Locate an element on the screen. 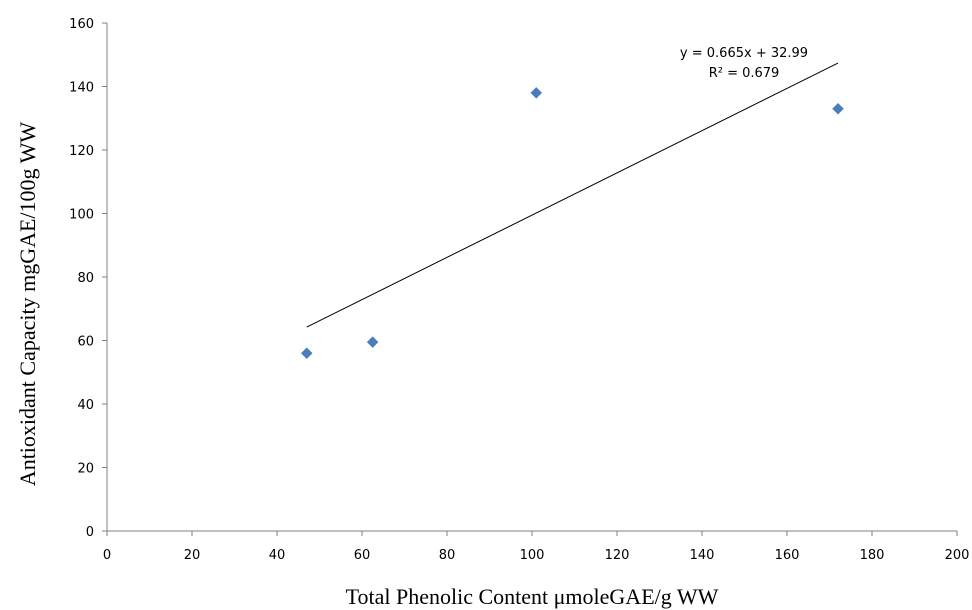  x-tick-label: 80 is located at coordinates (447, 555).